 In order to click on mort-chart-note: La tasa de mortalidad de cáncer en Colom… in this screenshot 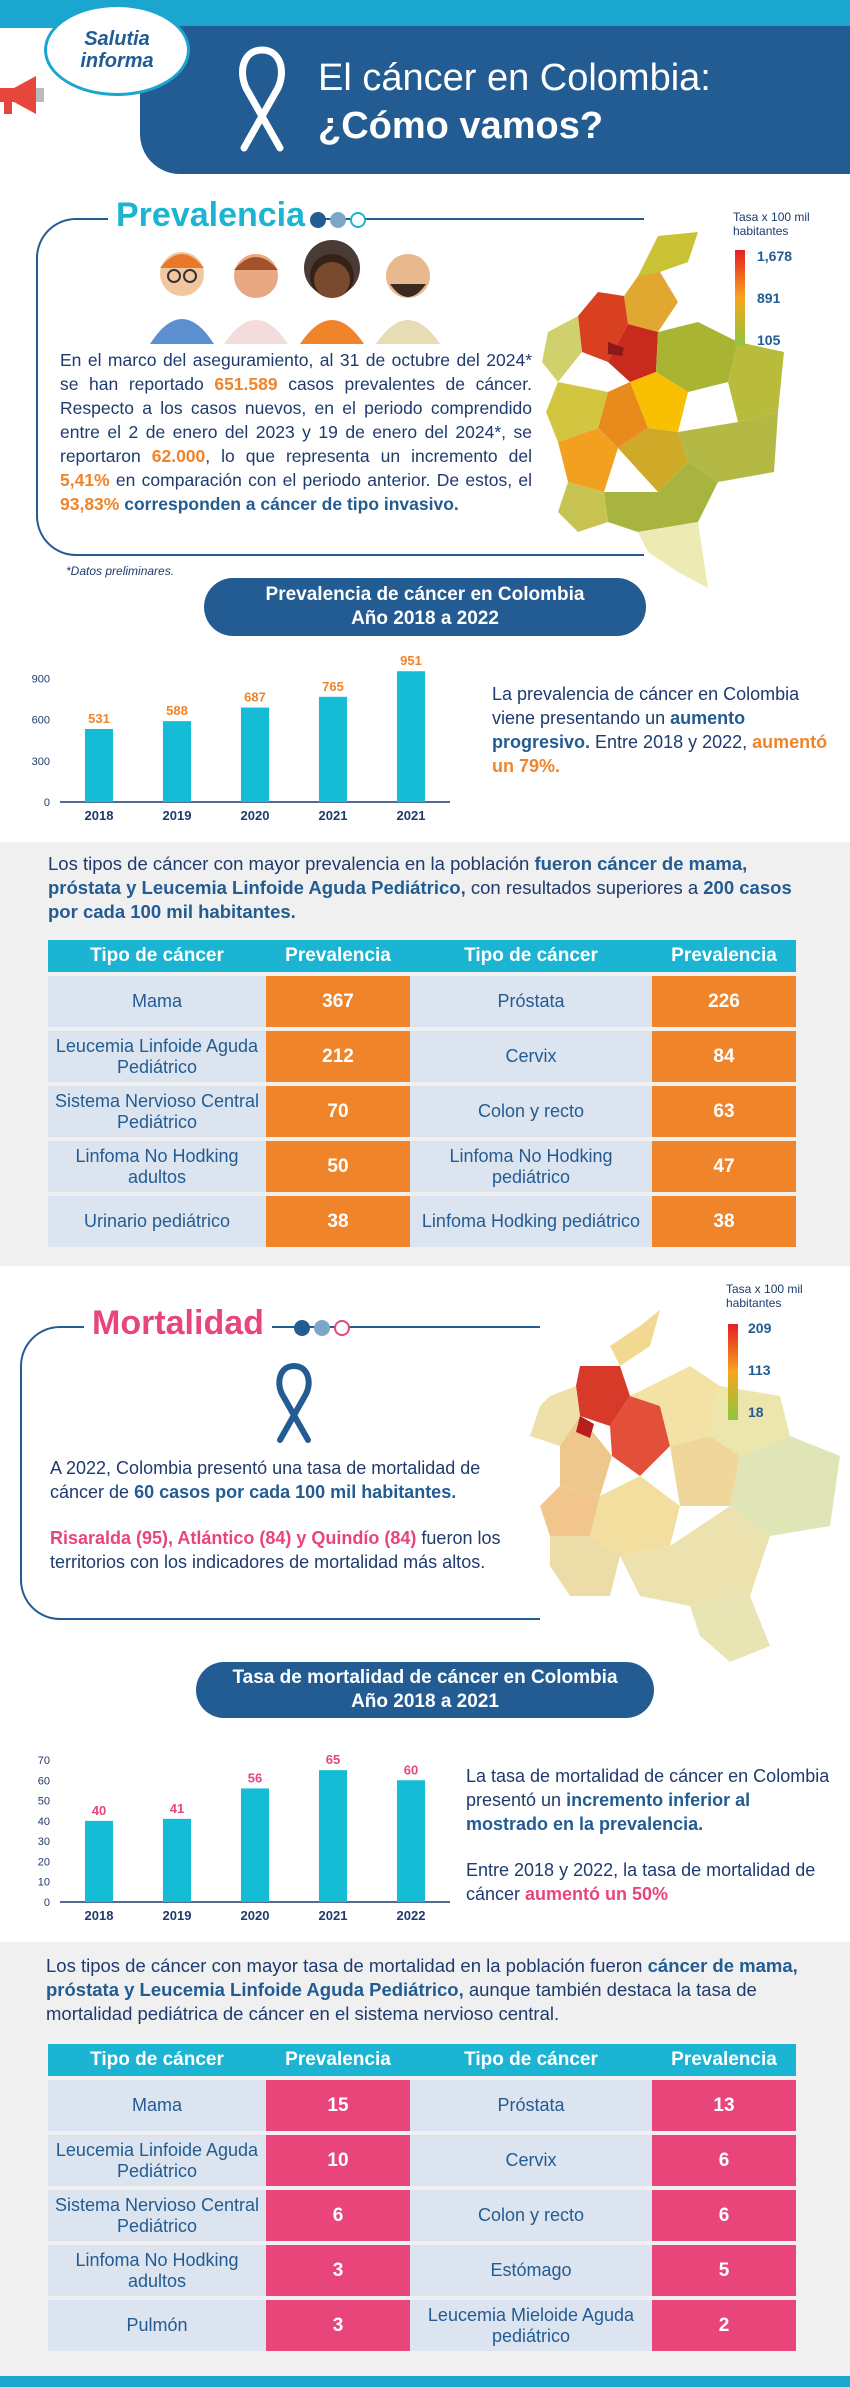, I will do `click(651, 1800)`.